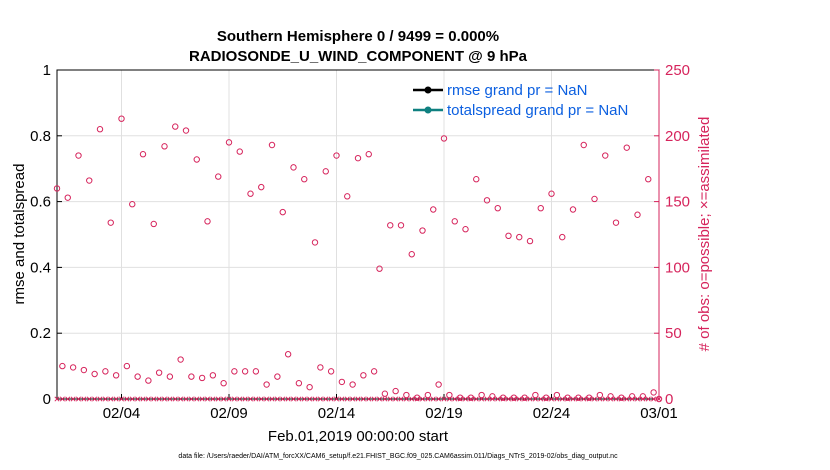  What do you see at coordinates (444, 413) in the screenshot?
I see `x-tick-label: 02/19` at bounding box center [444, 413].